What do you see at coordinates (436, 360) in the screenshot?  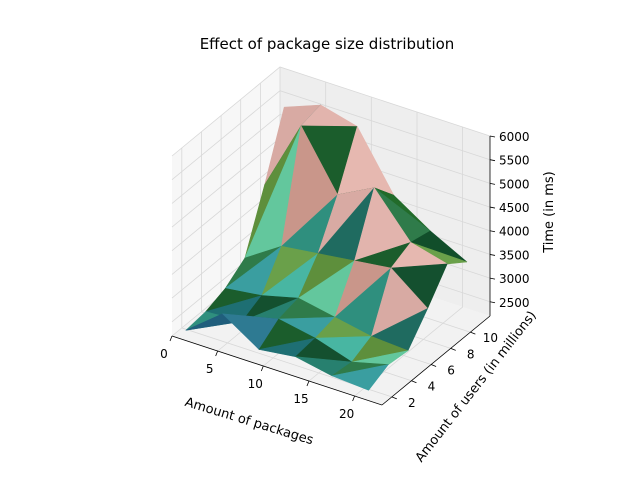 I see `y-axis-line` at bounding box center [436, 360].